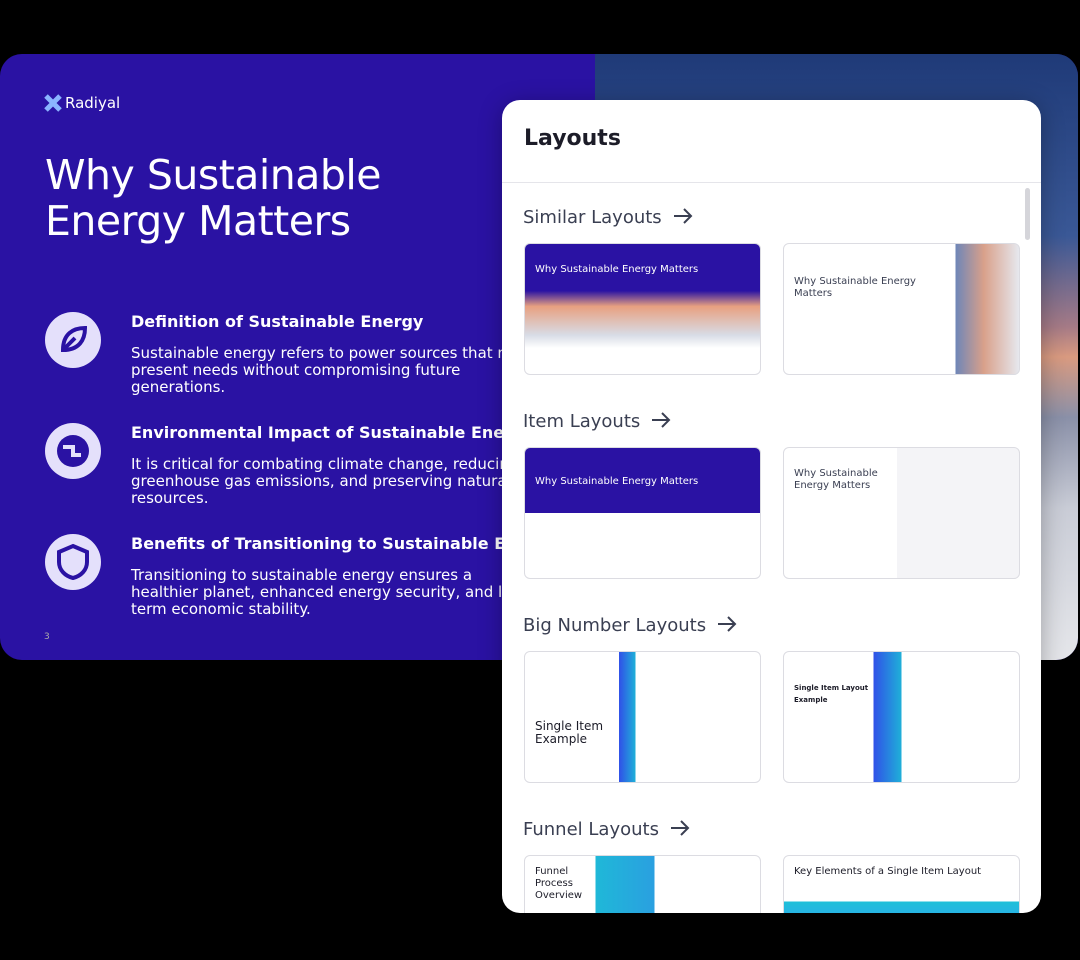 Image resolution: width=1080 pixels, height=960 pixels. What do you see at coordinates (47, 637) in the screenshot?
I see `page-number: 3` at bounding box center [47, 637].